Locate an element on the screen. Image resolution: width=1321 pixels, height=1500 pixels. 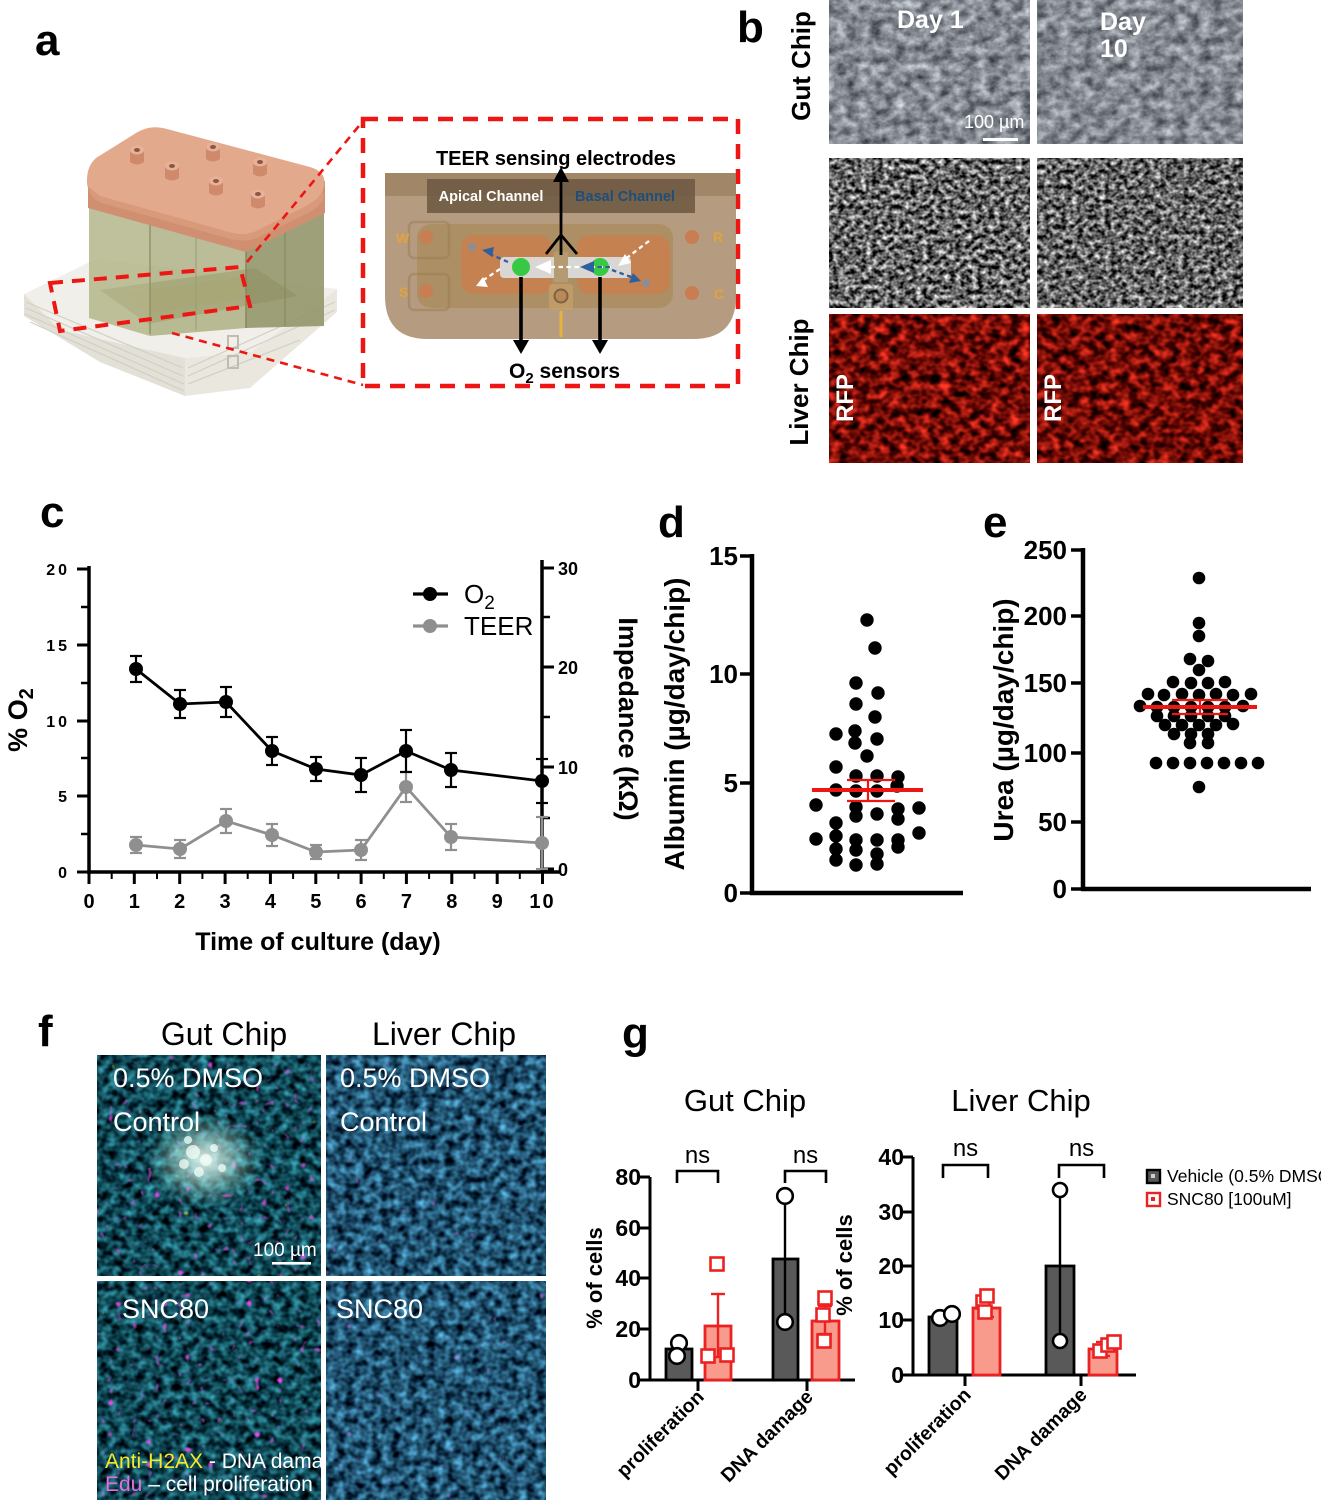
svg-text: Day 1 is located at coordinates (930, 20).